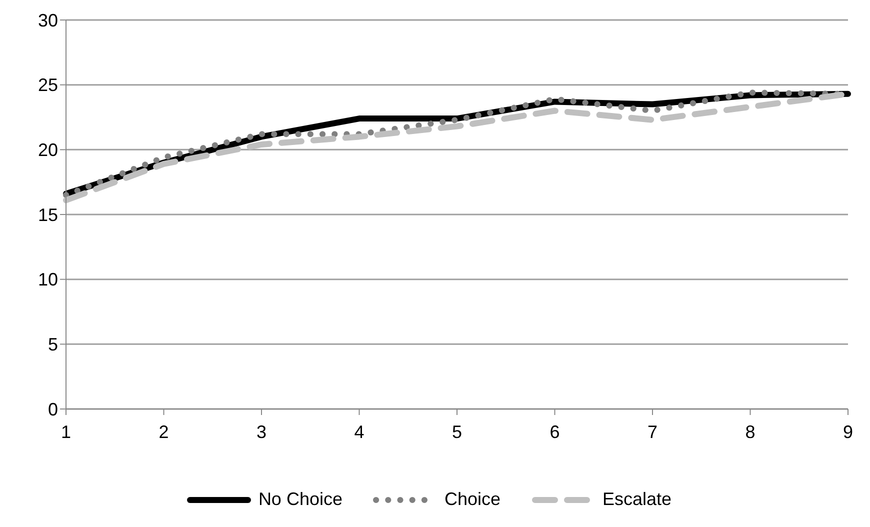  I want to click on x-tick-label: 1, so click(66, 432).